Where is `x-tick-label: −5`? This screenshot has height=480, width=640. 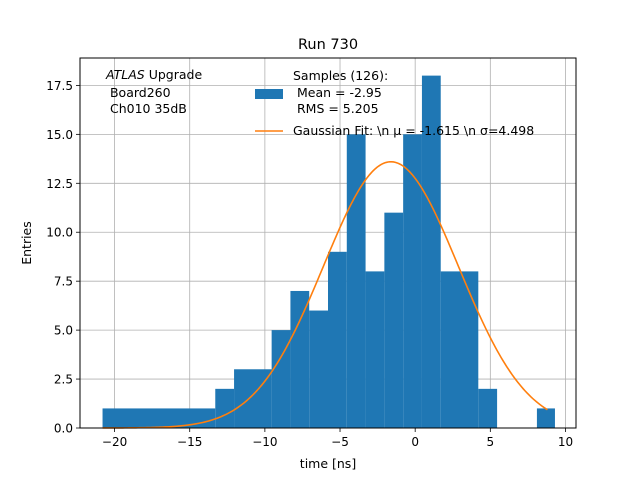 x-tick-label: −5 is located at coordinates (340, 442).